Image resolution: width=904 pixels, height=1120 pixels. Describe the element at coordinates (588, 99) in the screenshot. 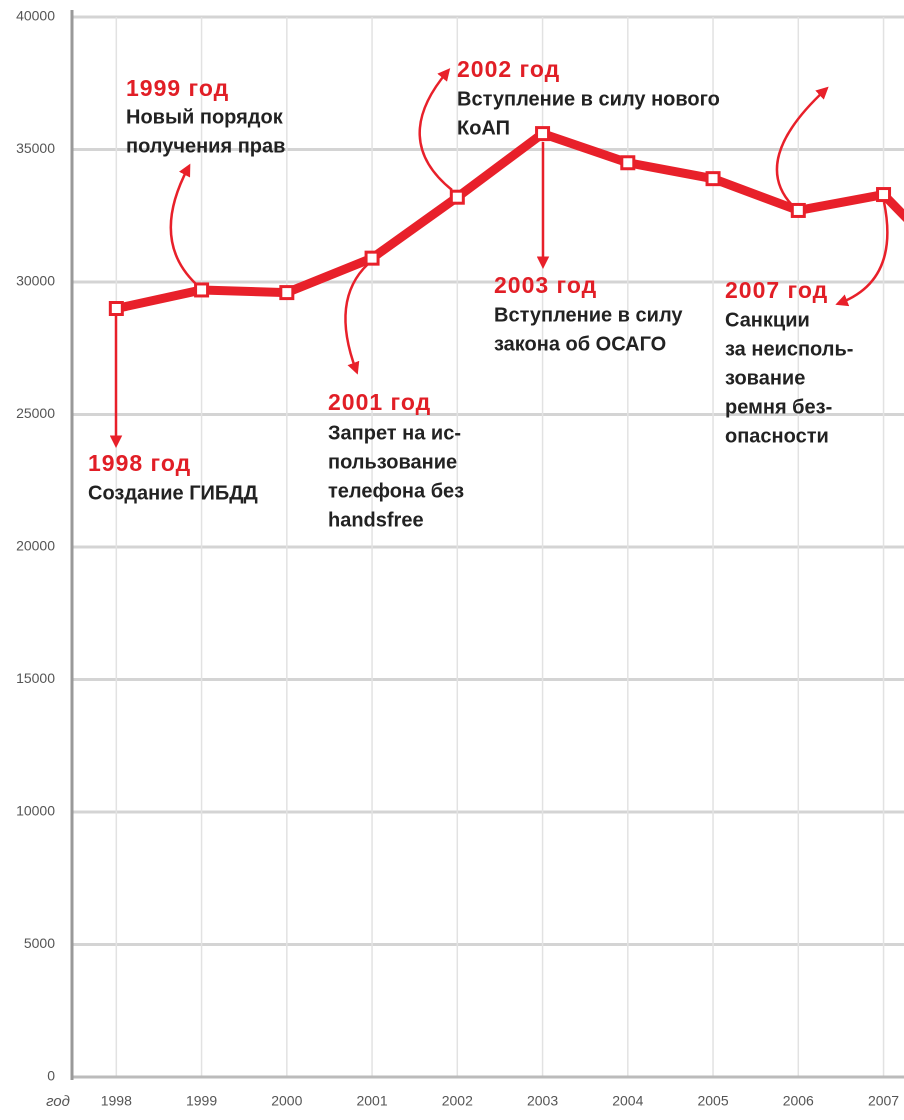

I see `annotation-text: Вступление в силу нового` at that location.